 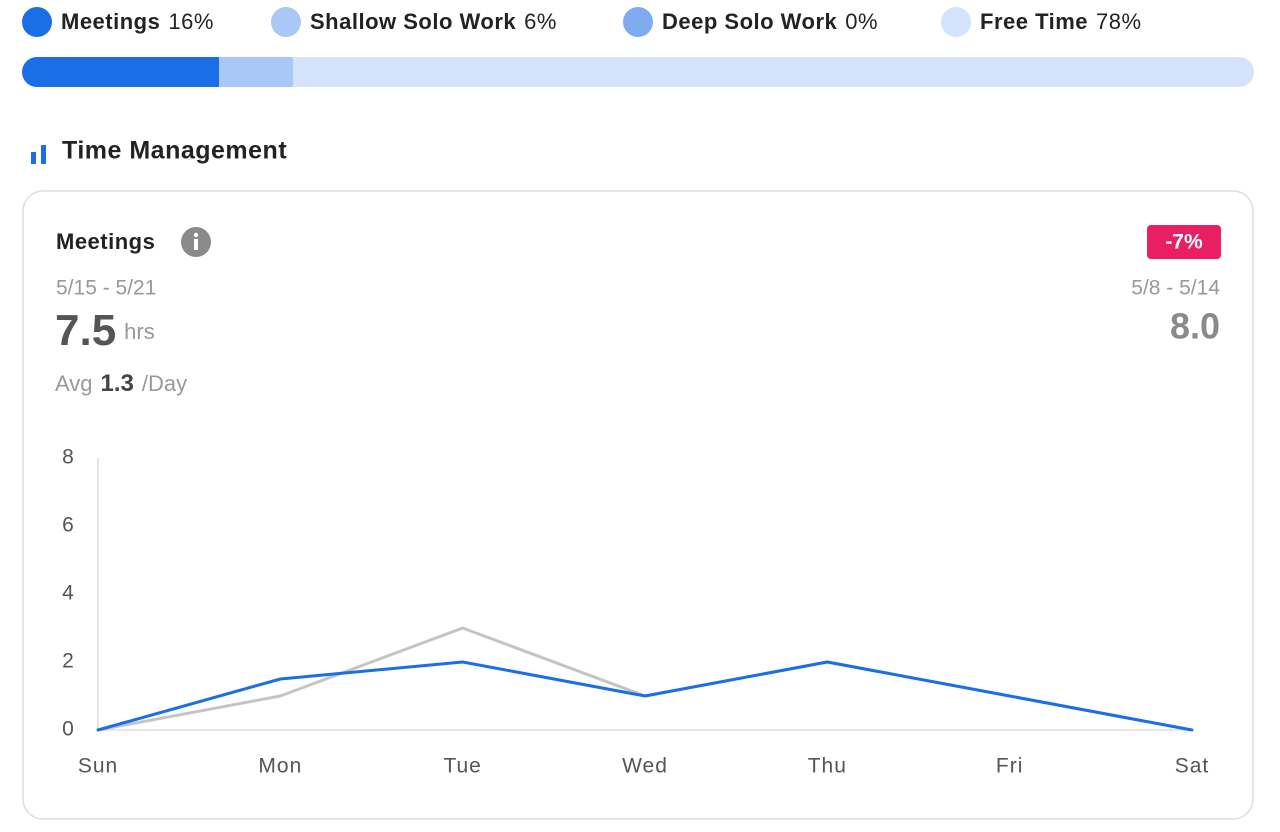 What do you see at coordinates (1034, 21) in the screenshot?
I see `legend-name: Free Time` at bounding box center [1034, 21].